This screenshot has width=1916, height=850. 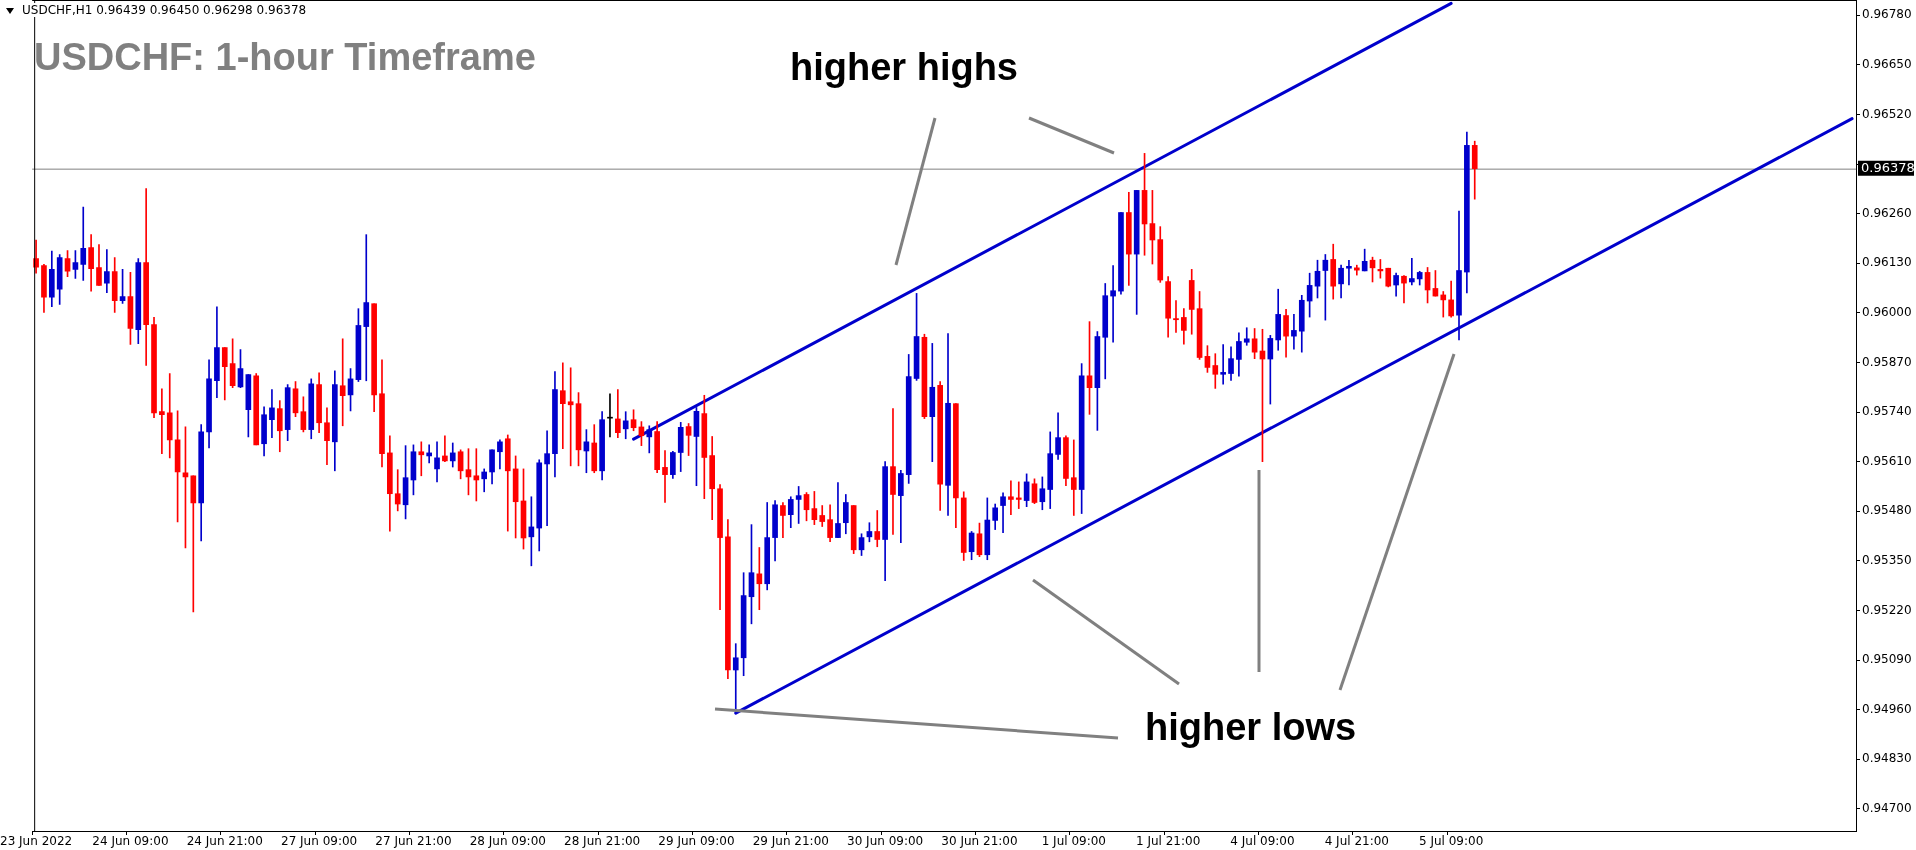 I want to click on y-tick-label: 0.95350, so click(x=1887, y=559).